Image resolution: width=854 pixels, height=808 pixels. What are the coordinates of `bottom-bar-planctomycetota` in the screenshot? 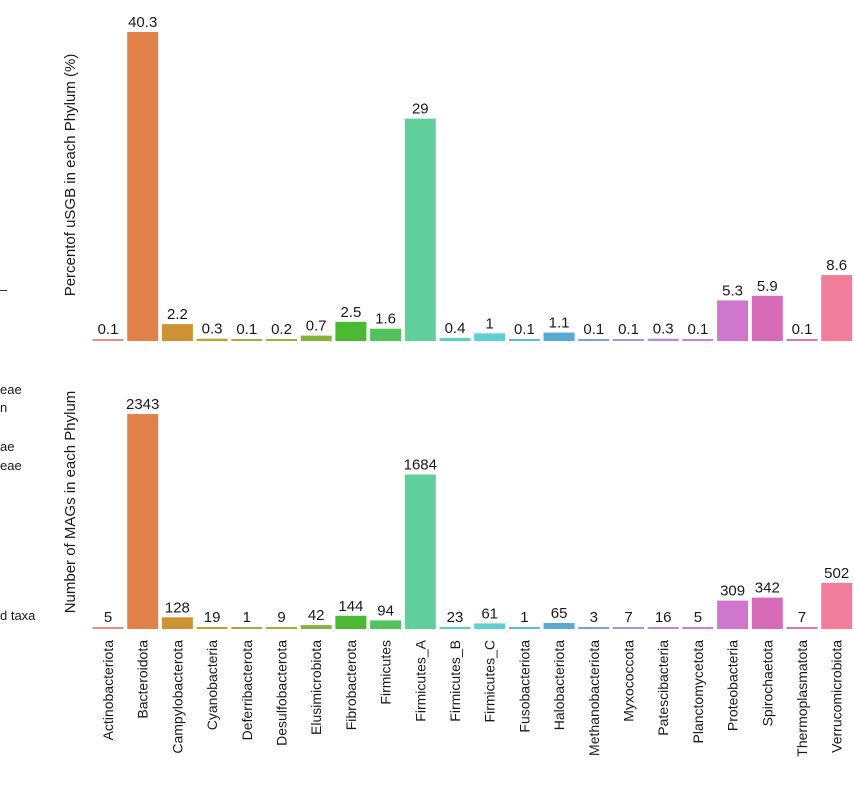 It's located at (698, 628).